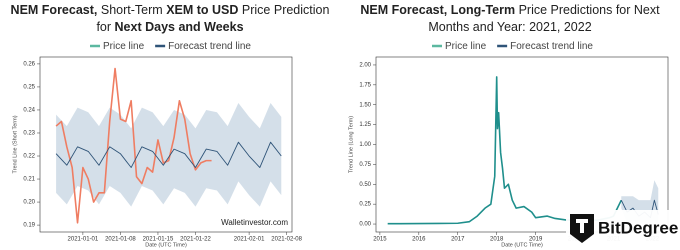 The width and height of the screenshot is (680, 250). What do you see at coordinates (365, 125) in the screenshot?
I see `y-tick-label: 1.25` at bounding box center [365, 125].